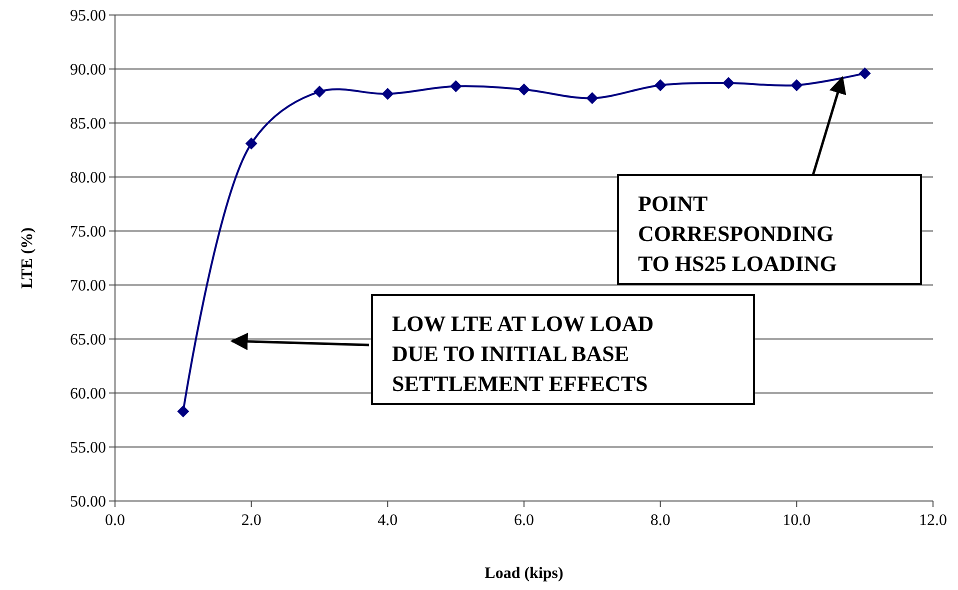  I want to click on y-tick-label: 65.00, so click(88, 340).